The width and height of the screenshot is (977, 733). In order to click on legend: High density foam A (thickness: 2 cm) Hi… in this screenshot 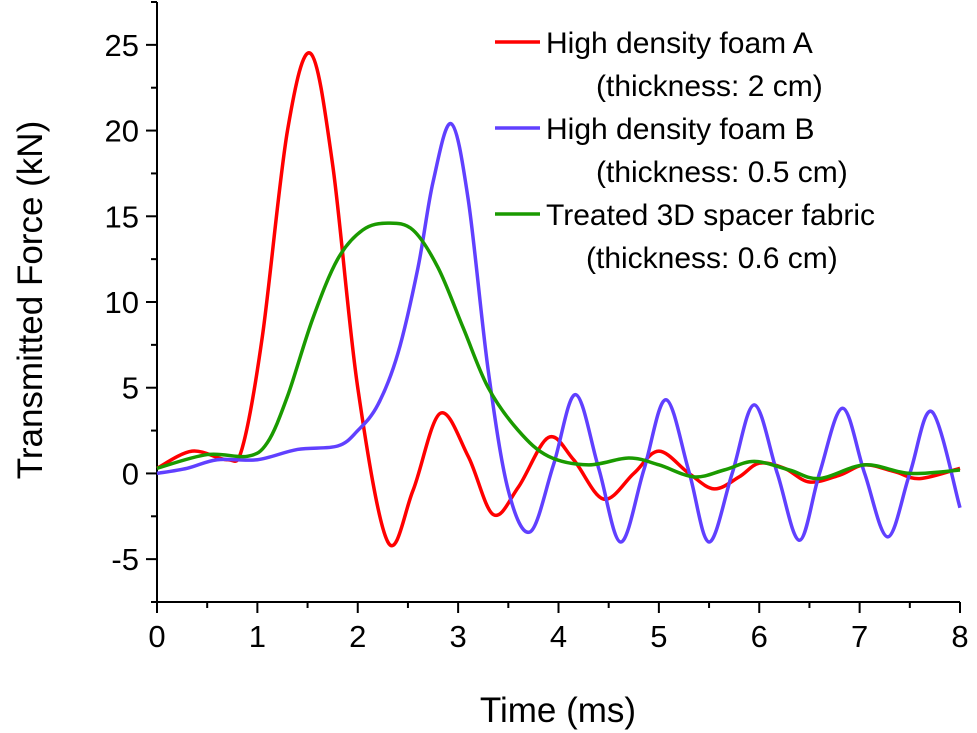, I will do `click(685, 151)`.